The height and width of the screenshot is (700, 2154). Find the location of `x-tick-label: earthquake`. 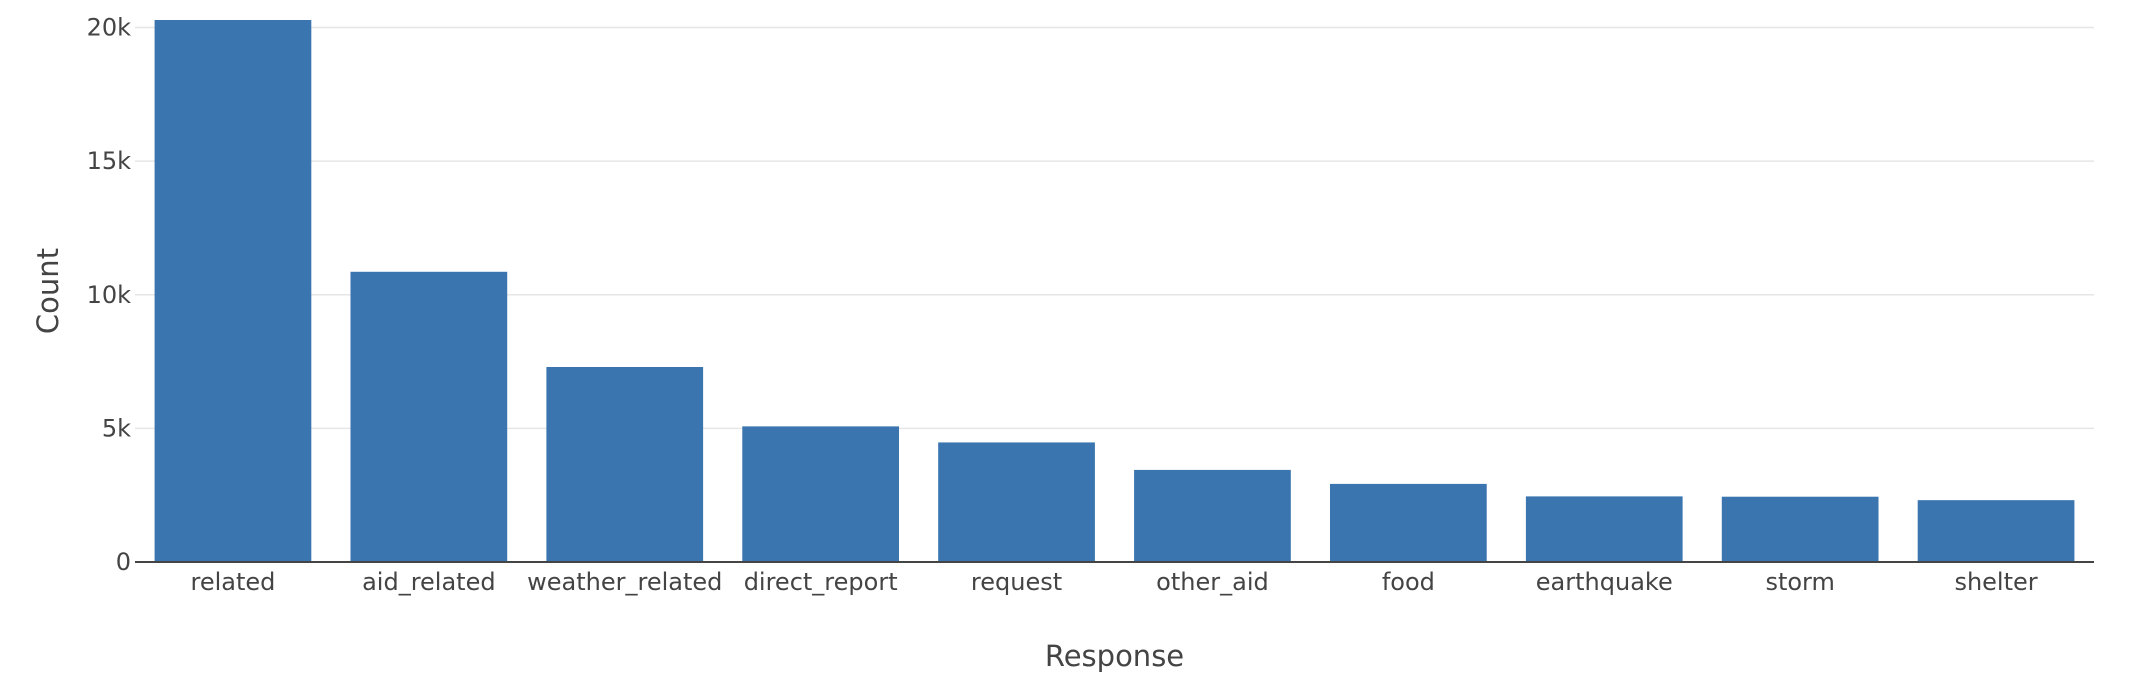

x-tick-label: earthquake is located at coordinates (1604, 582).